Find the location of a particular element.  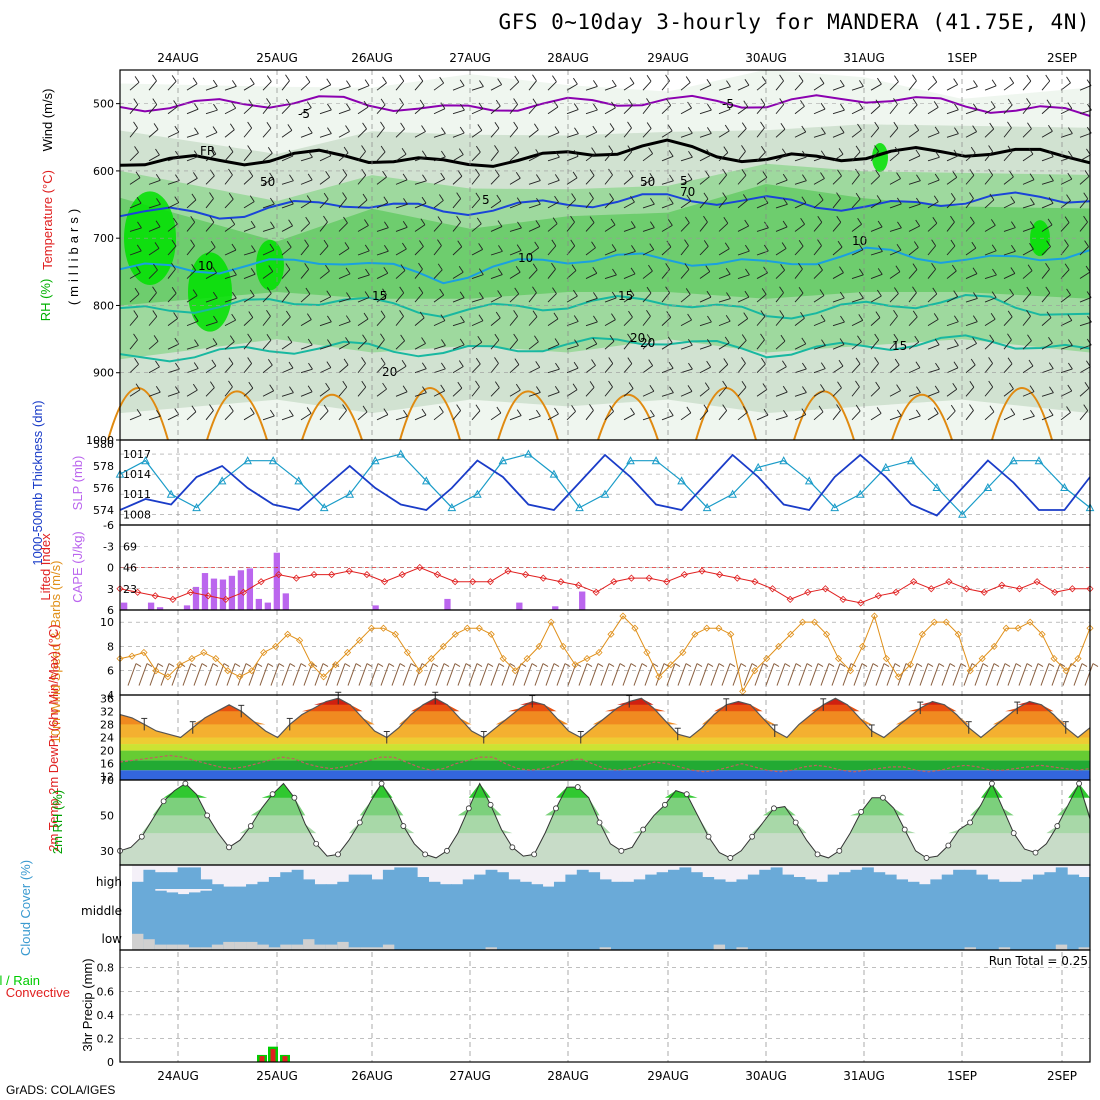

li-tick-label: 0 is located at coordinates (110, 568).